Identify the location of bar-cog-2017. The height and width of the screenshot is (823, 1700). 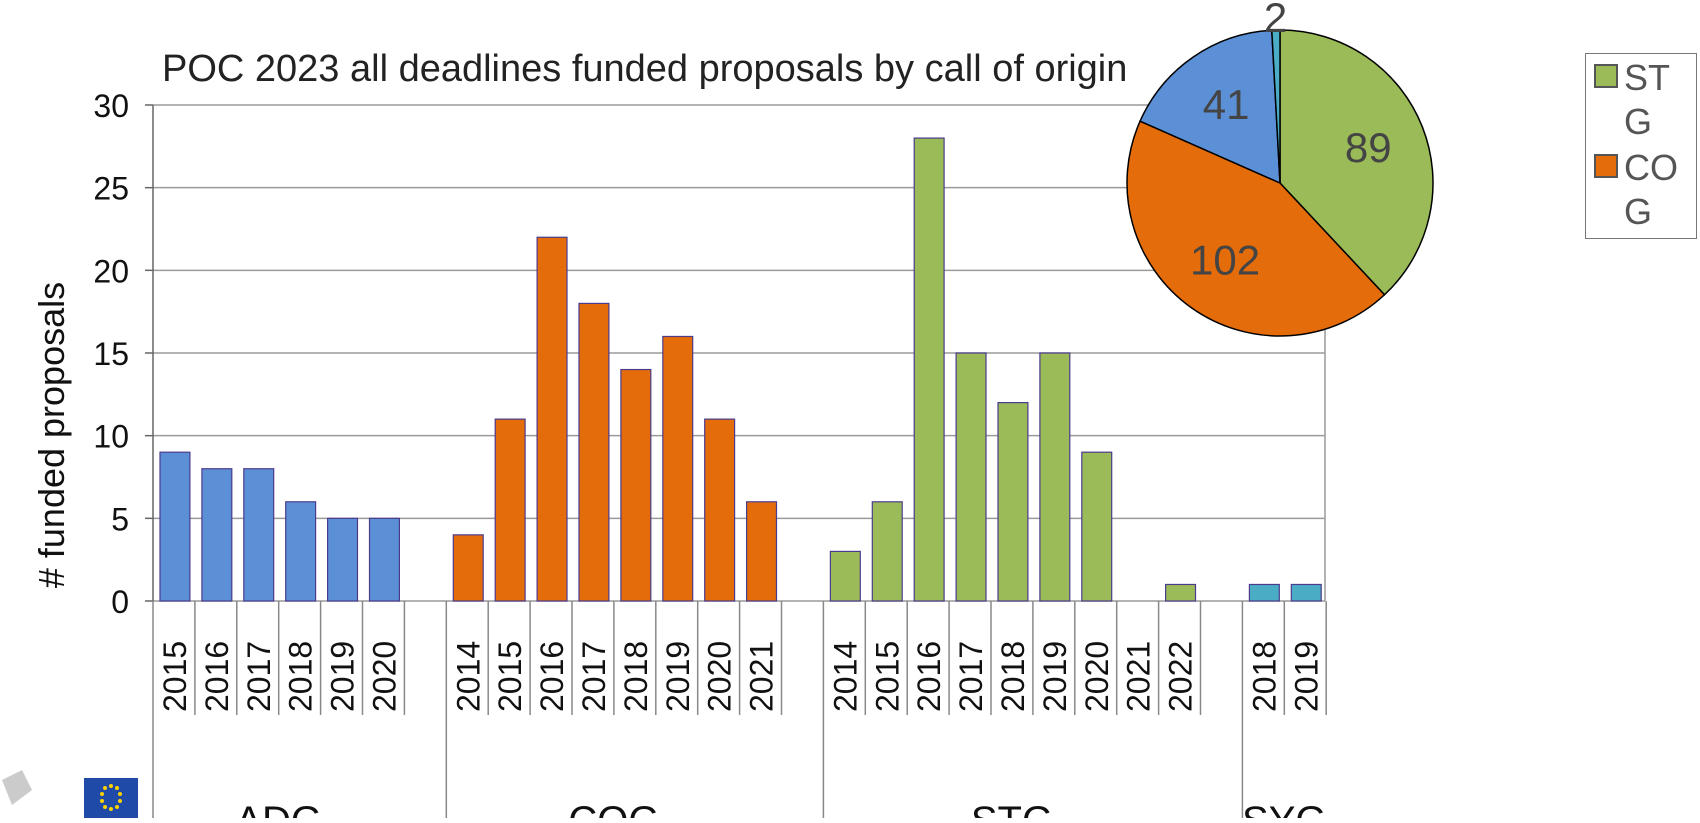
(594, 452).